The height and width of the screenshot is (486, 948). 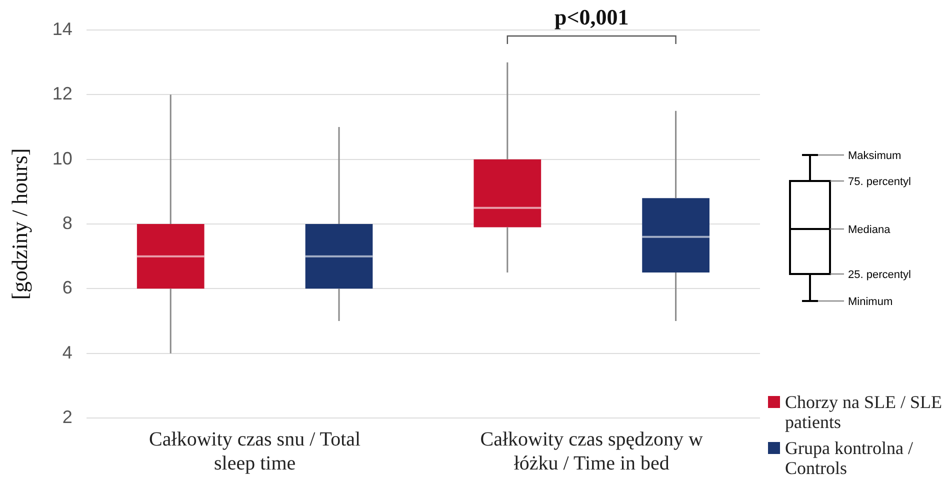 What do you see at coordinates (591, 17) in the screenshot?
I see `text: p<0,001` at bounding box center [591, 17].